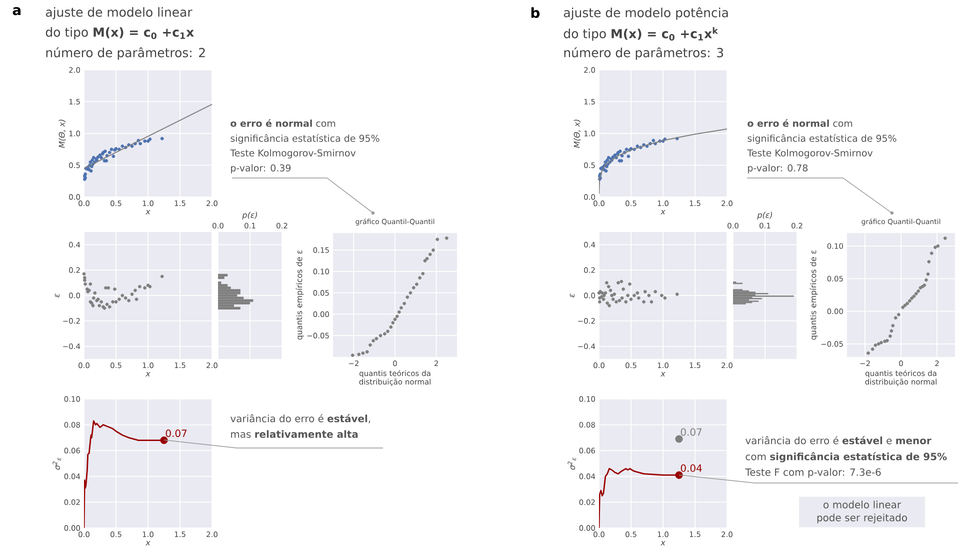  I want to click on chart-title: ajuste de modelo potência, so click(646, 13).